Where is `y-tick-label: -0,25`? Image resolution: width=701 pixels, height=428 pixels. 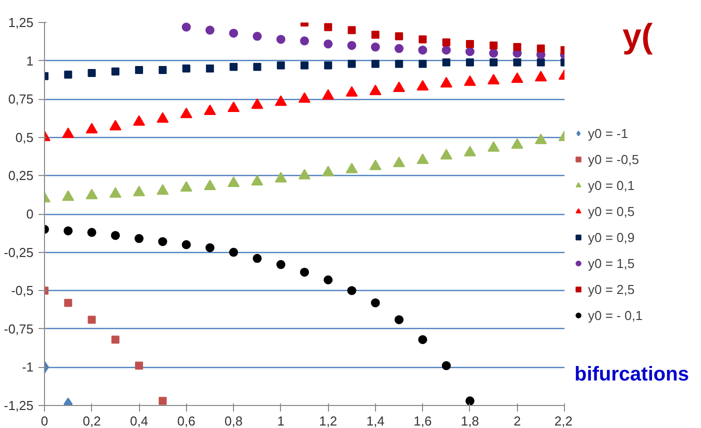 y-tick-label: -0,25 is located at coordinates (19, 252).